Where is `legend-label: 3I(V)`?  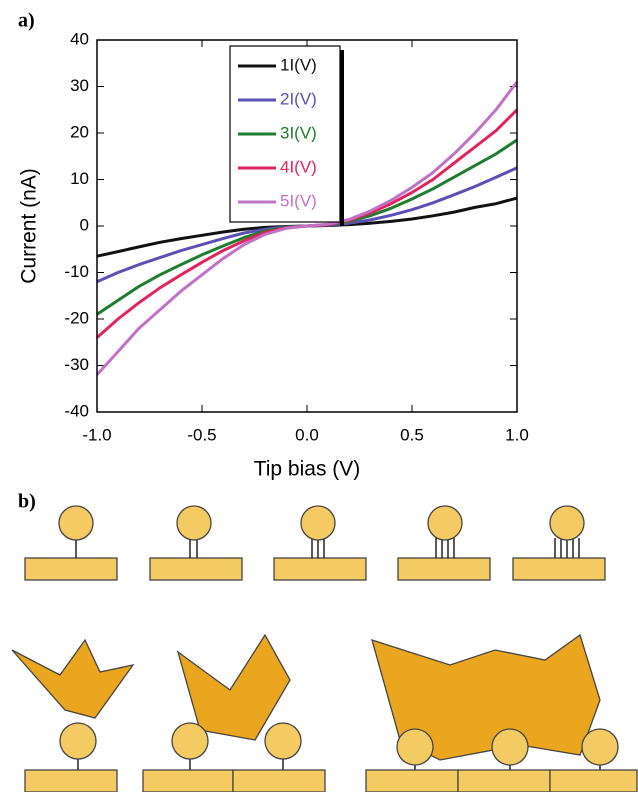
legend-label: 3I(V) is located at coordinates (298, 132).